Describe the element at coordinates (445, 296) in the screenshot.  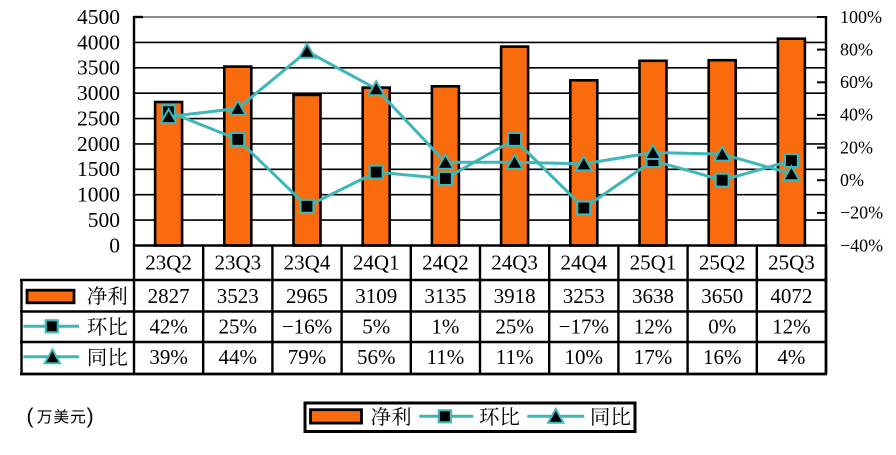
I see `svg-text: 3135` at that location.